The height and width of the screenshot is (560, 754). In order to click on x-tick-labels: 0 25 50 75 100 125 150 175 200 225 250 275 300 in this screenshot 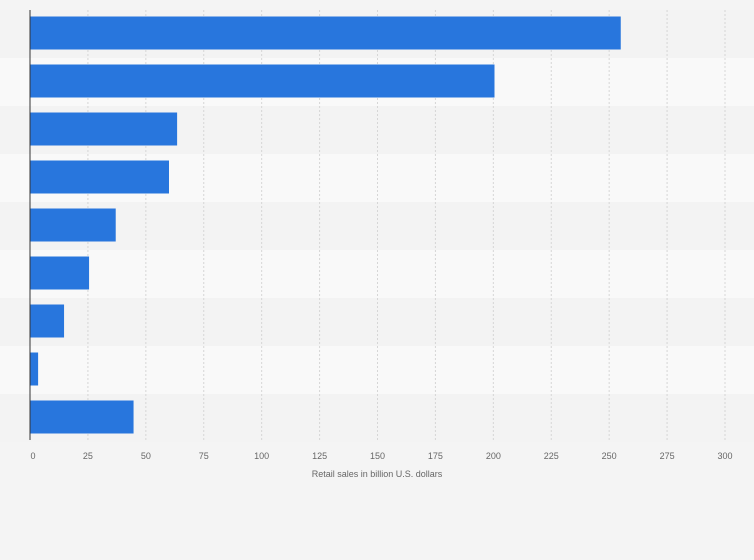, I will do `click(381, 456)`.